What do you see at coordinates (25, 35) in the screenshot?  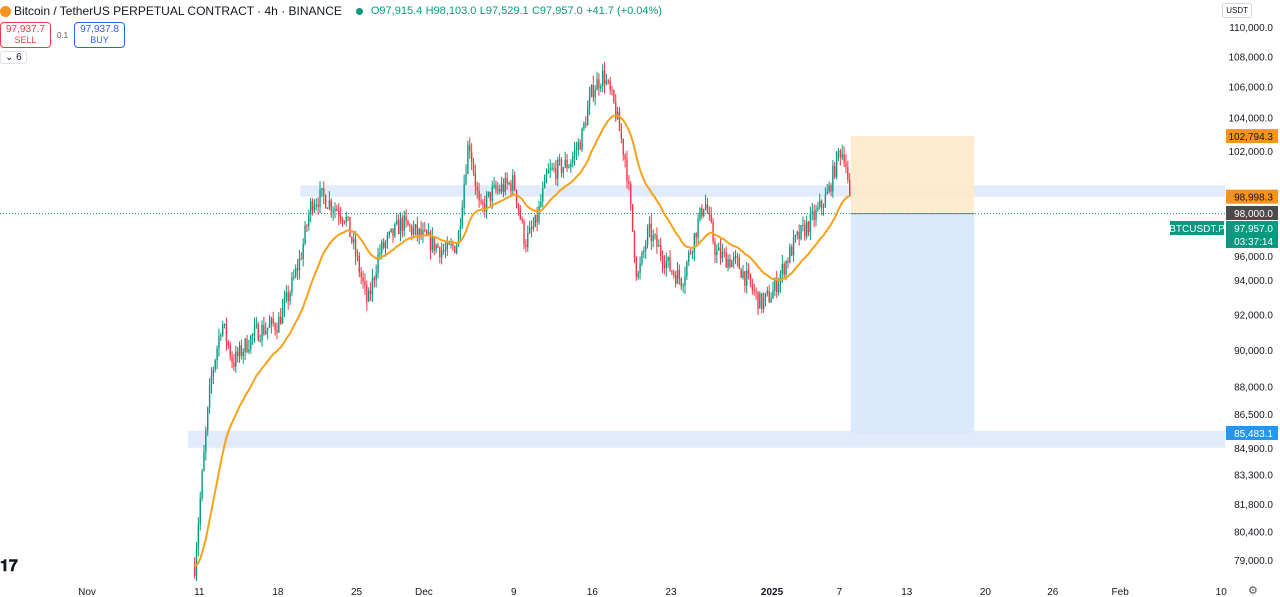 I see `sell-button: 97,937.7 SELL` at bounding box center [25, 35].